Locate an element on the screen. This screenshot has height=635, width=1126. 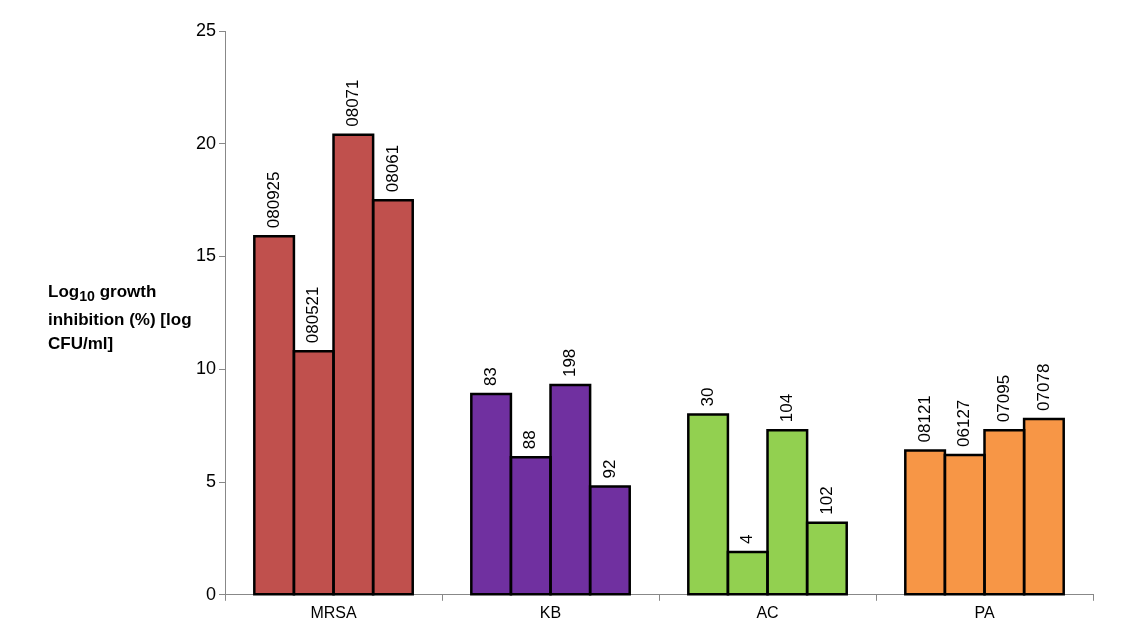
annotation: 92 is located at coordinates (609, 469).